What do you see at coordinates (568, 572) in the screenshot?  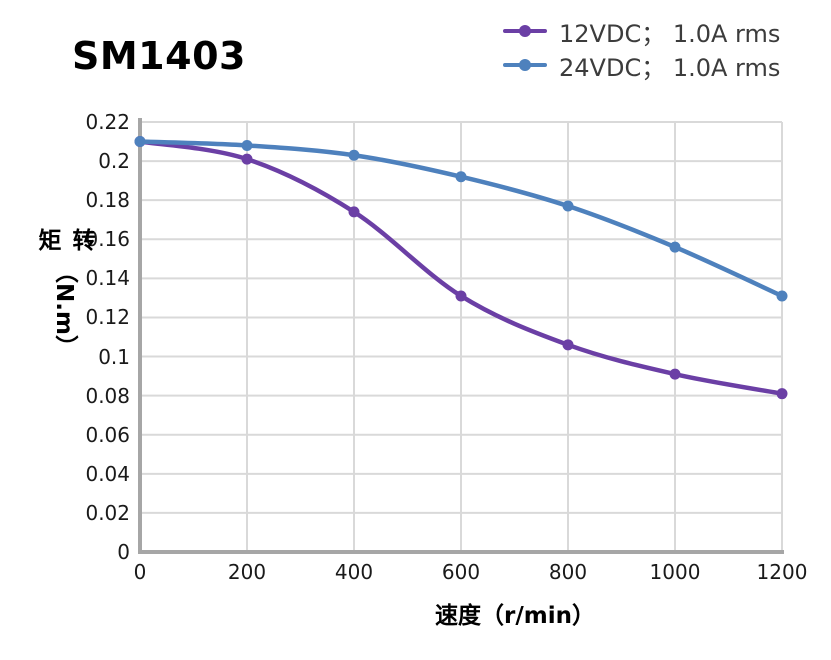 I see `x-tick-label: 800` at bounding box center [568, 572].